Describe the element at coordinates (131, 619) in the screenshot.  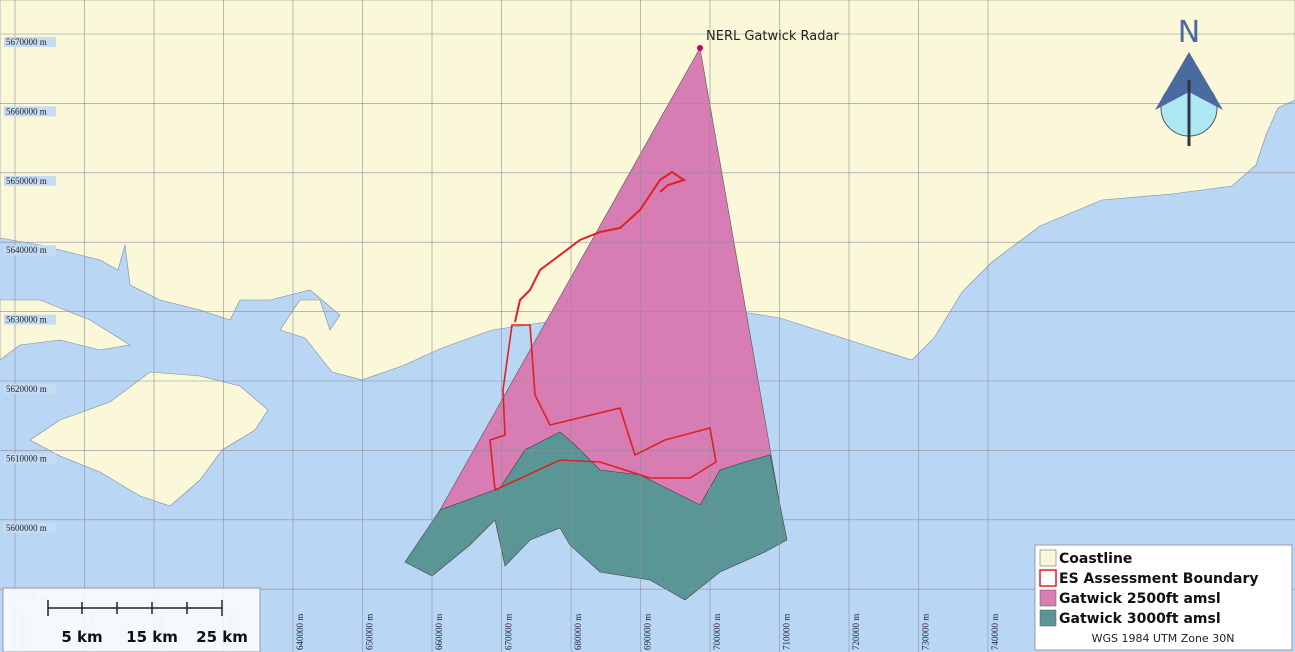
I see `scale-box: 5 km 15 km 25 km` at that location.